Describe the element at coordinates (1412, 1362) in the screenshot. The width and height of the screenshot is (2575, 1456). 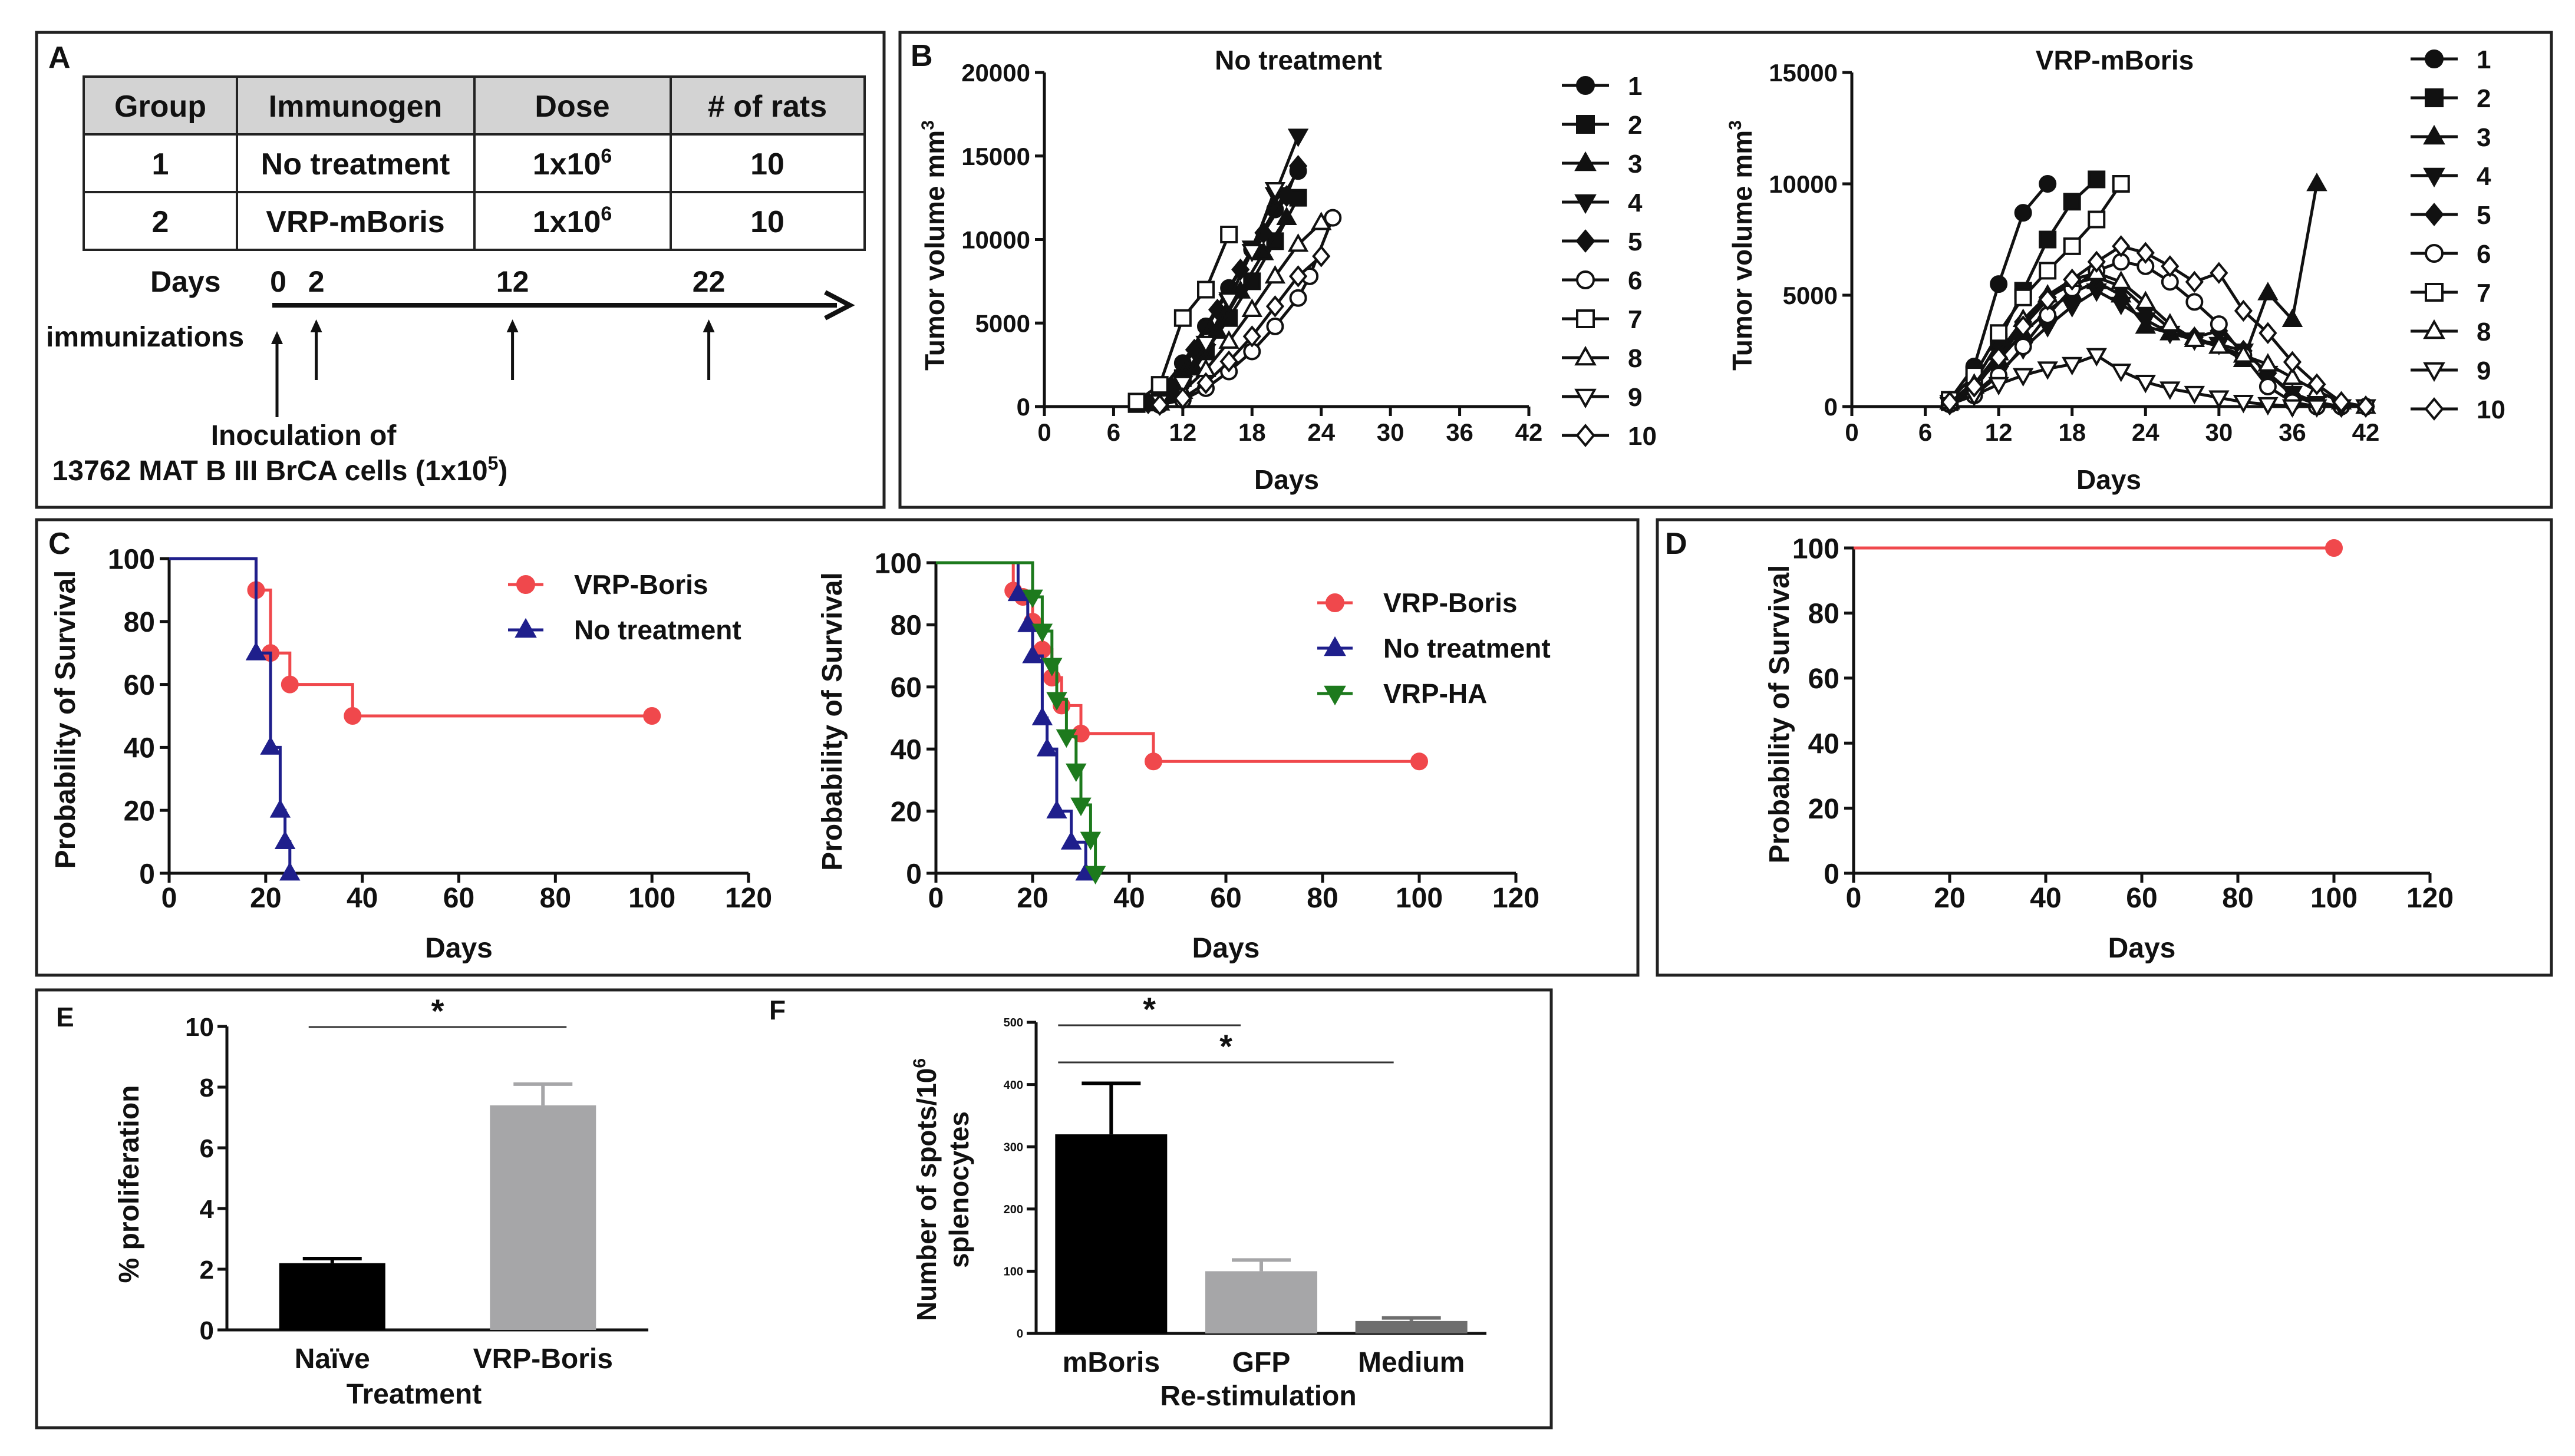
I see `x-category-label: Medium` at that location.